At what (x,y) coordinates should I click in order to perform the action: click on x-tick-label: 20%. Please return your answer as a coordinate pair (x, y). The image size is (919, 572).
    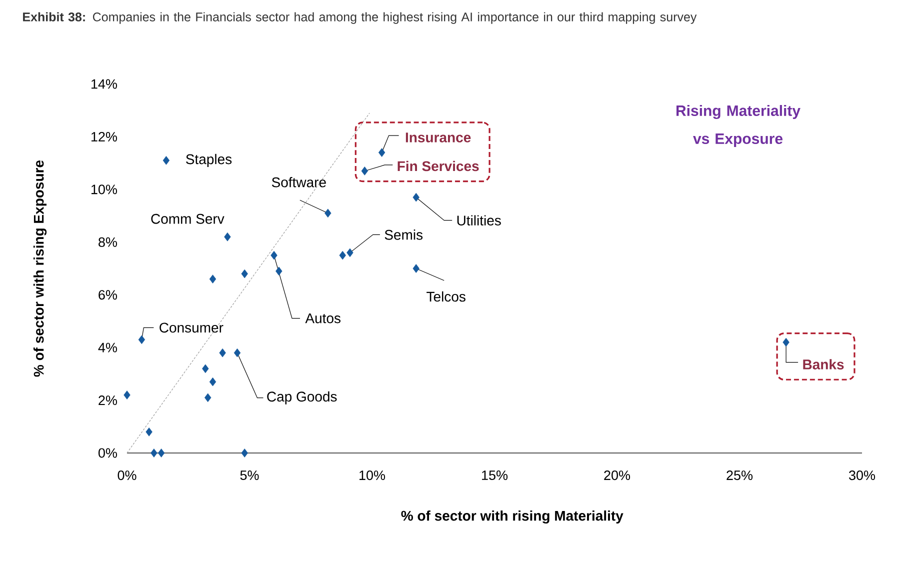
    Looking at the image, I should click on (617, 475).